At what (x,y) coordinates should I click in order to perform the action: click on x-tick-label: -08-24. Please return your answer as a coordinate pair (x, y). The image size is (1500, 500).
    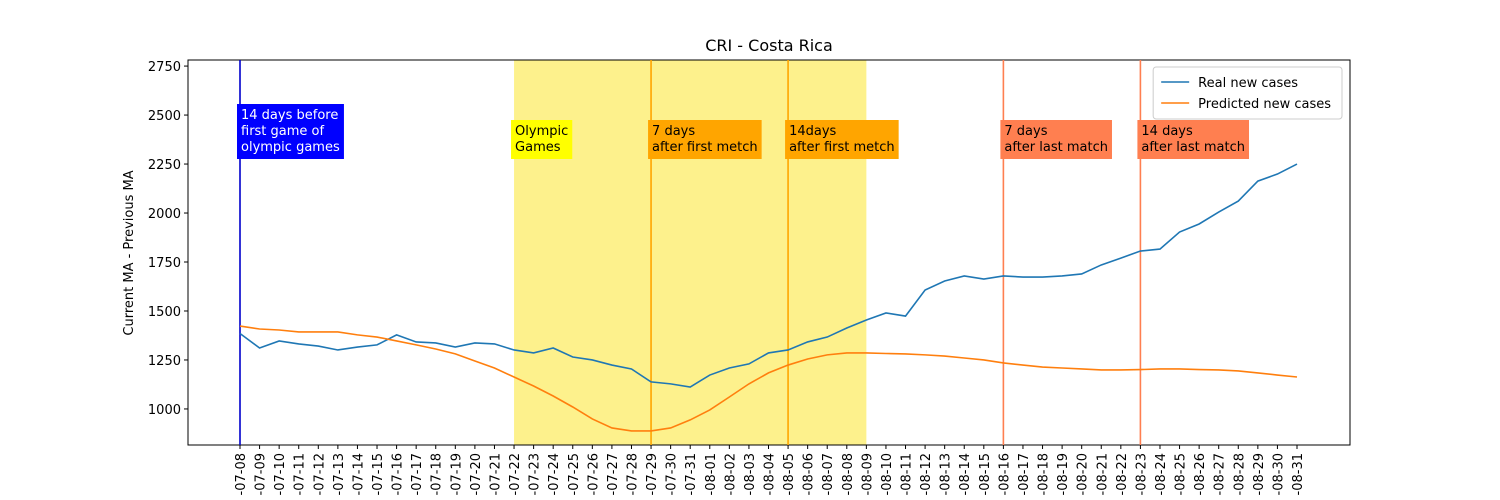
    Looking at the image, I should click on (1161, 474).